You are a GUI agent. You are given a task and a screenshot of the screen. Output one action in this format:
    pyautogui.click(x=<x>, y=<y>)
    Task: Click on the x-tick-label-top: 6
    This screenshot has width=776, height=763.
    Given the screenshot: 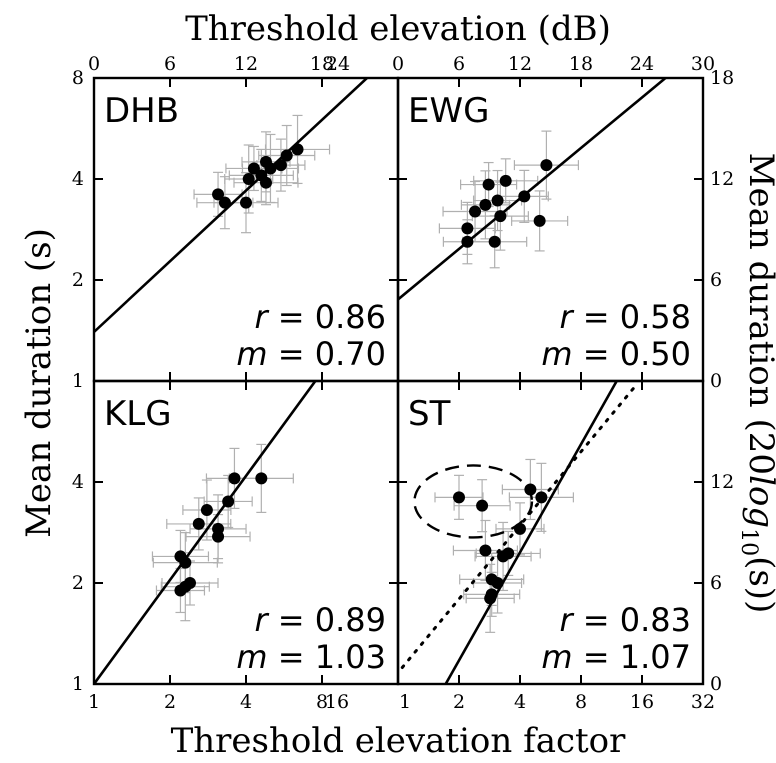 What is the action you would take?
    pyautogui.click(x=170, y=64)
    